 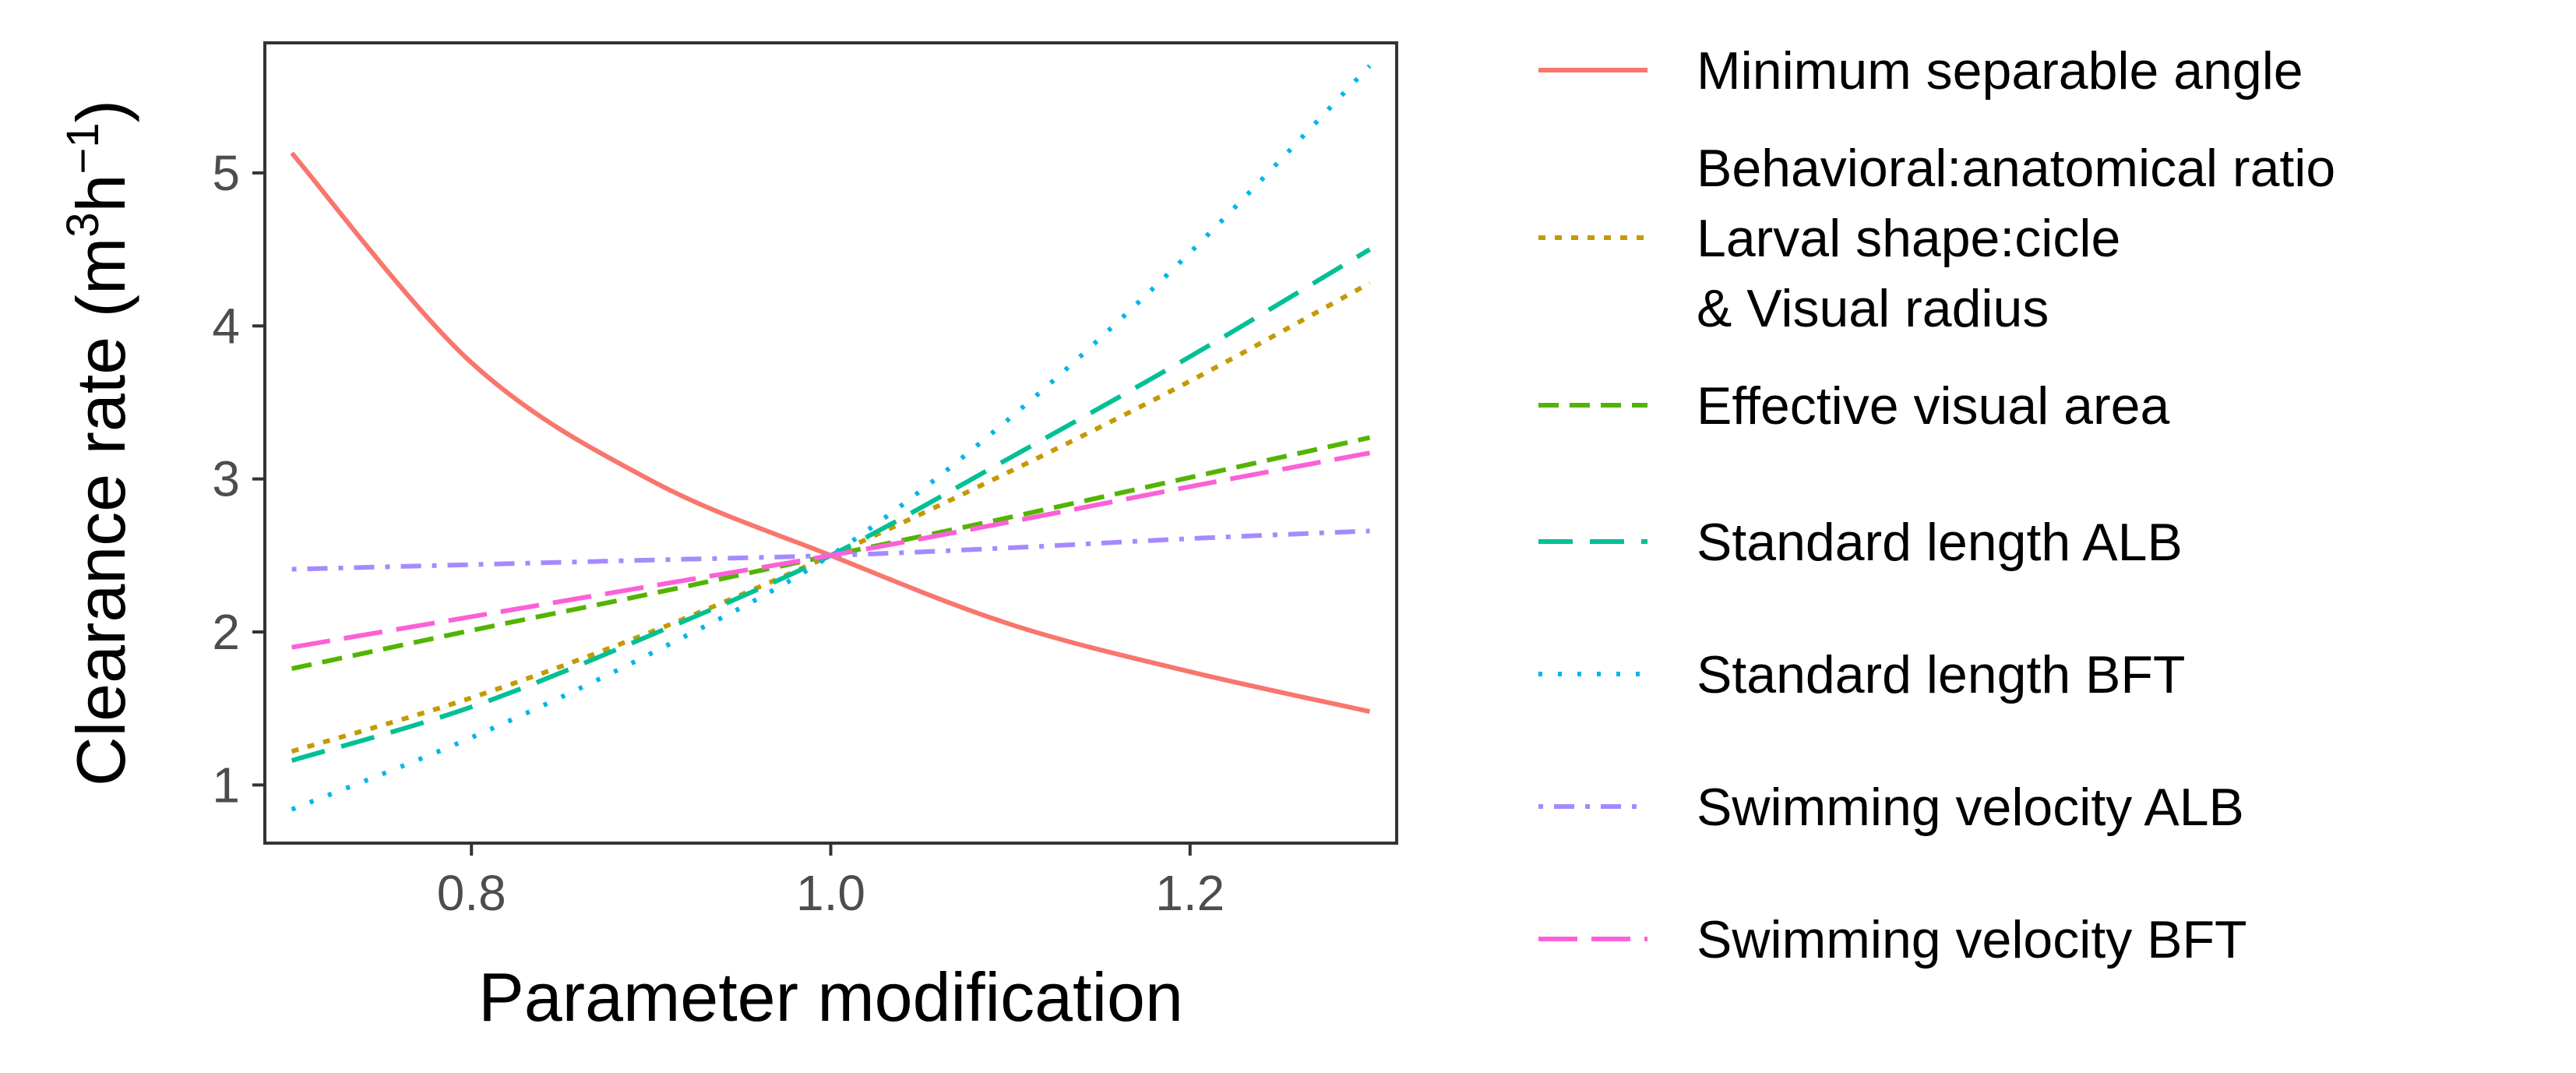 I want to click on y-axis: 1 2 3 4 5, so click(x=239, y=479).